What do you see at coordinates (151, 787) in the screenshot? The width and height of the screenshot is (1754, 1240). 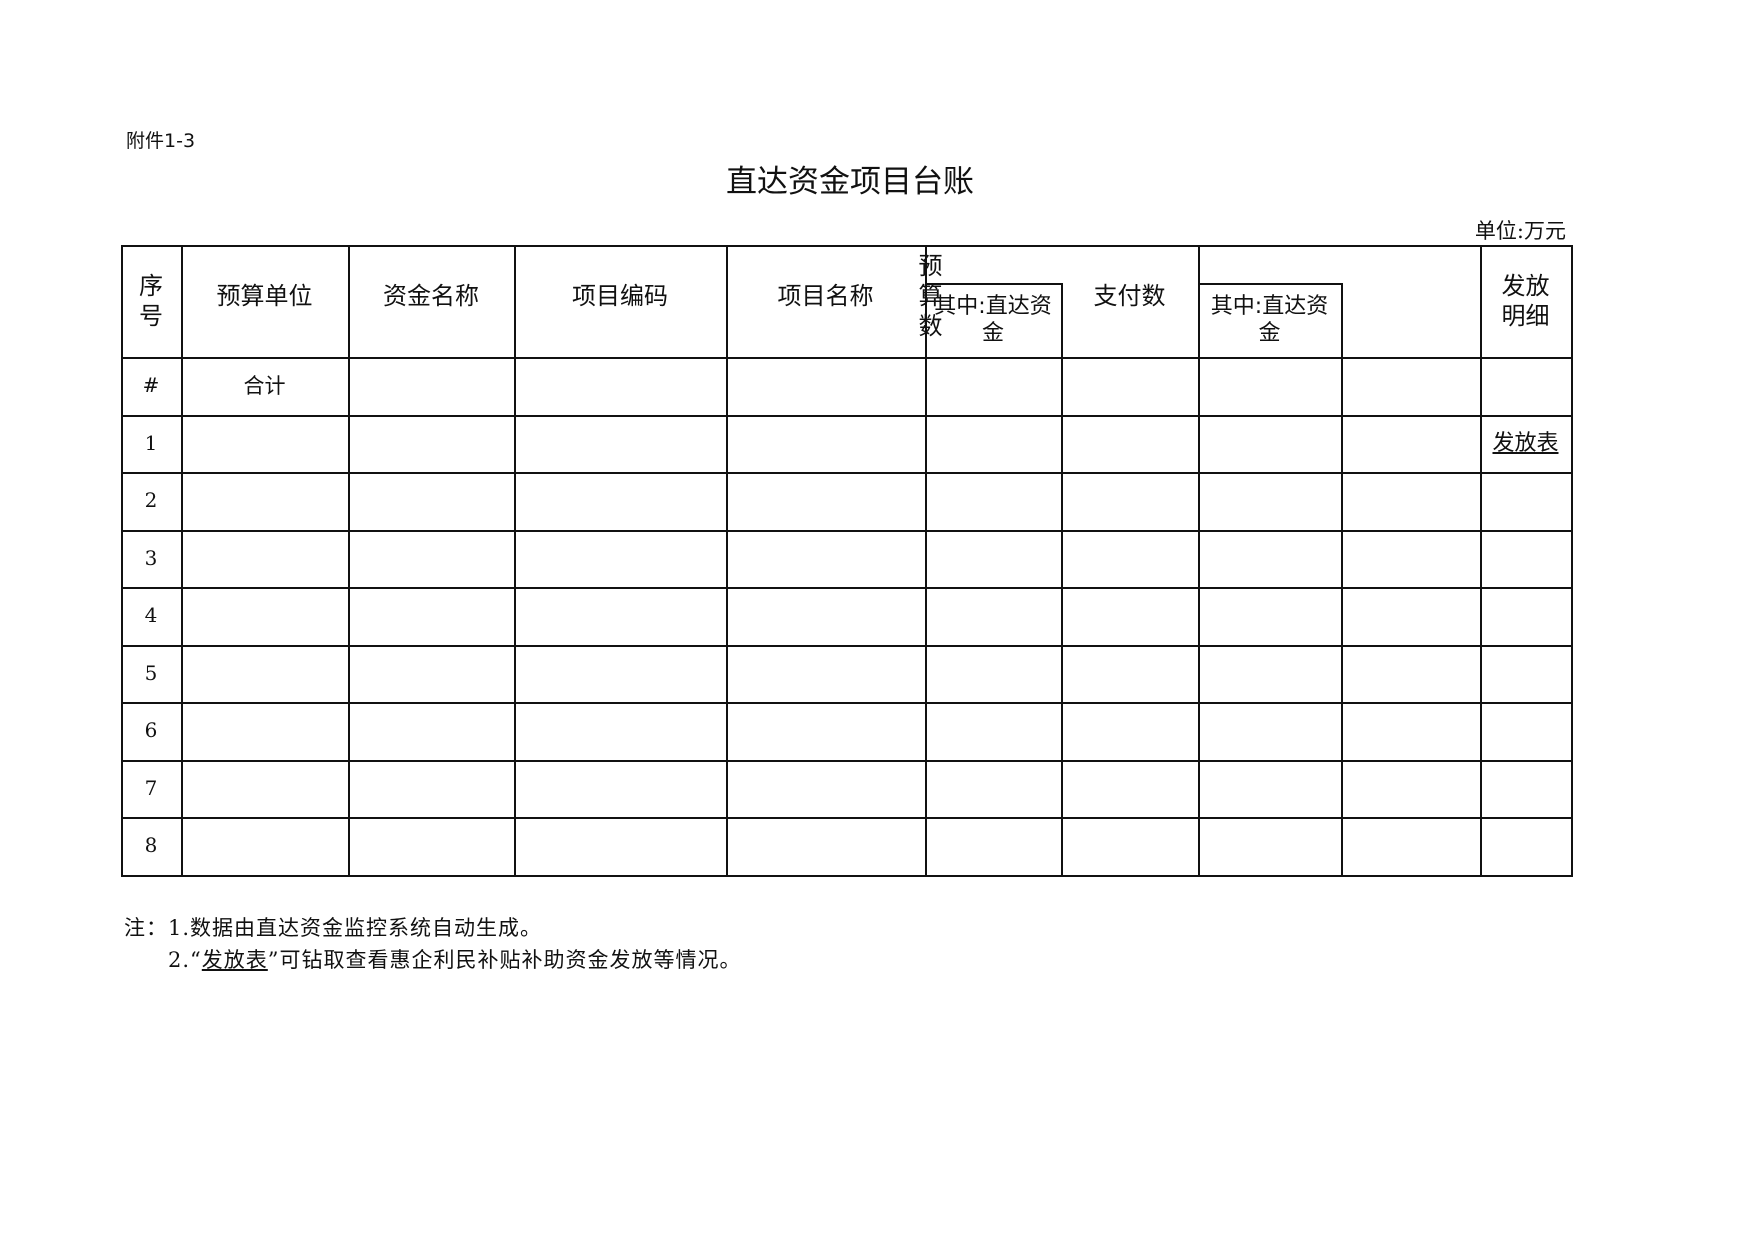 I see `row-seq: 7` at bounding box center [151, 787].